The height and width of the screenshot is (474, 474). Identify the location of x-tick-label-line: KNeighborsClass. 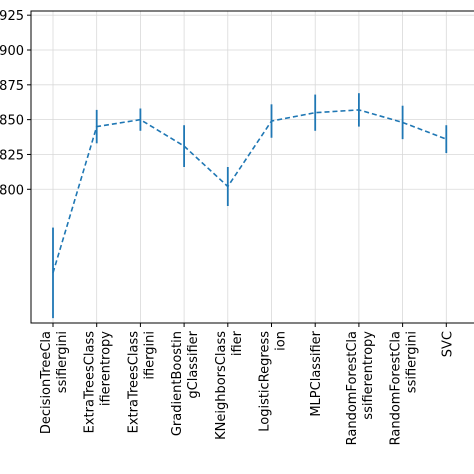
(221, 385).